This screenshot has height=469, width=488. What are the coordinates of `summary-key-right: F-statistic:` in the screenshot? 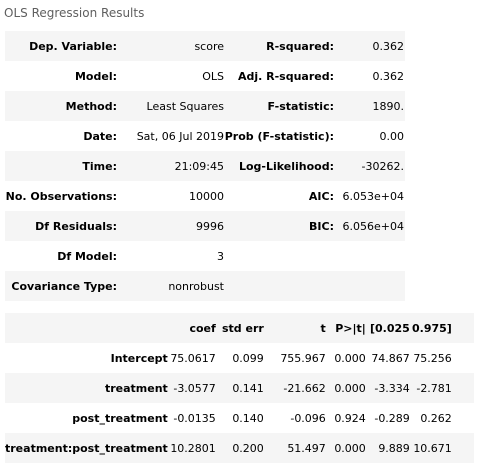 It's located at (301, 106).